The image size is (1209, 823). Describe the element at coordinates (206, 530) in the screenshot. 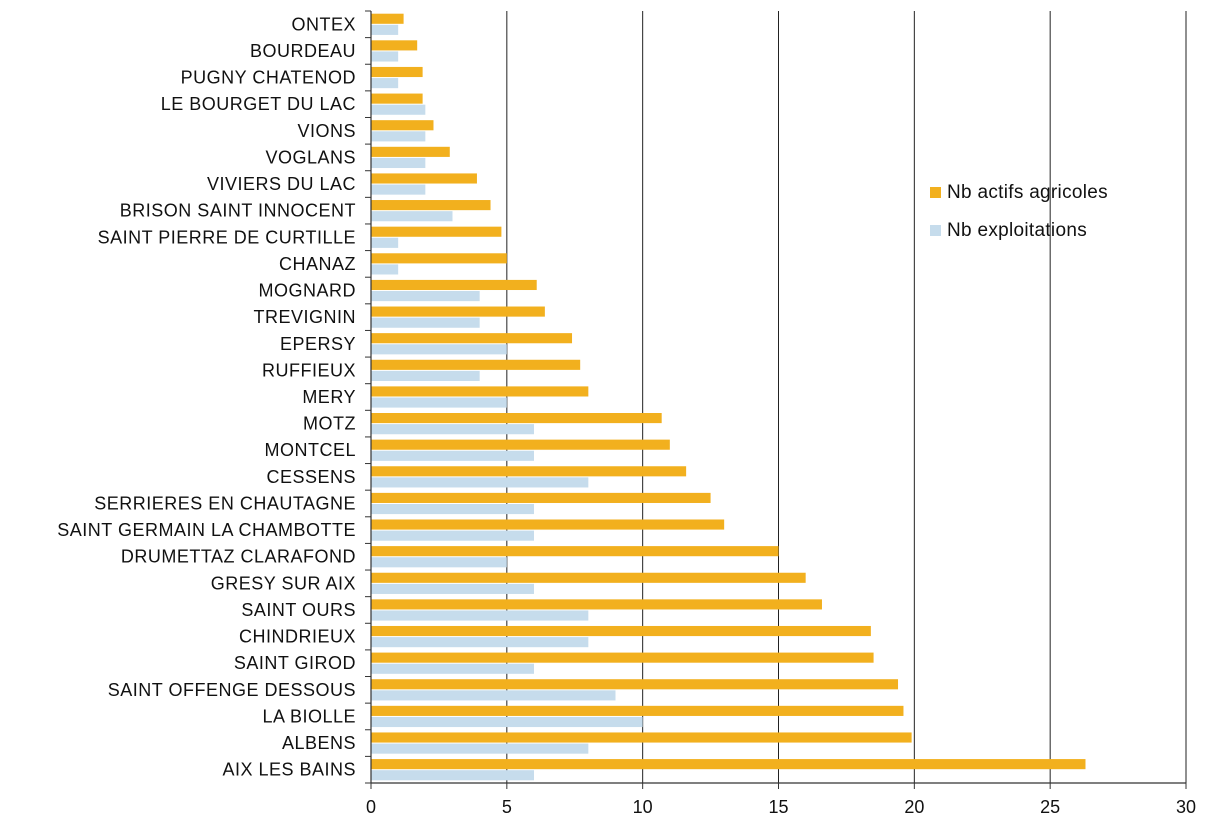

I see `category-label: SAINT GERMAIN LA CHAMBOTTE` at that location.